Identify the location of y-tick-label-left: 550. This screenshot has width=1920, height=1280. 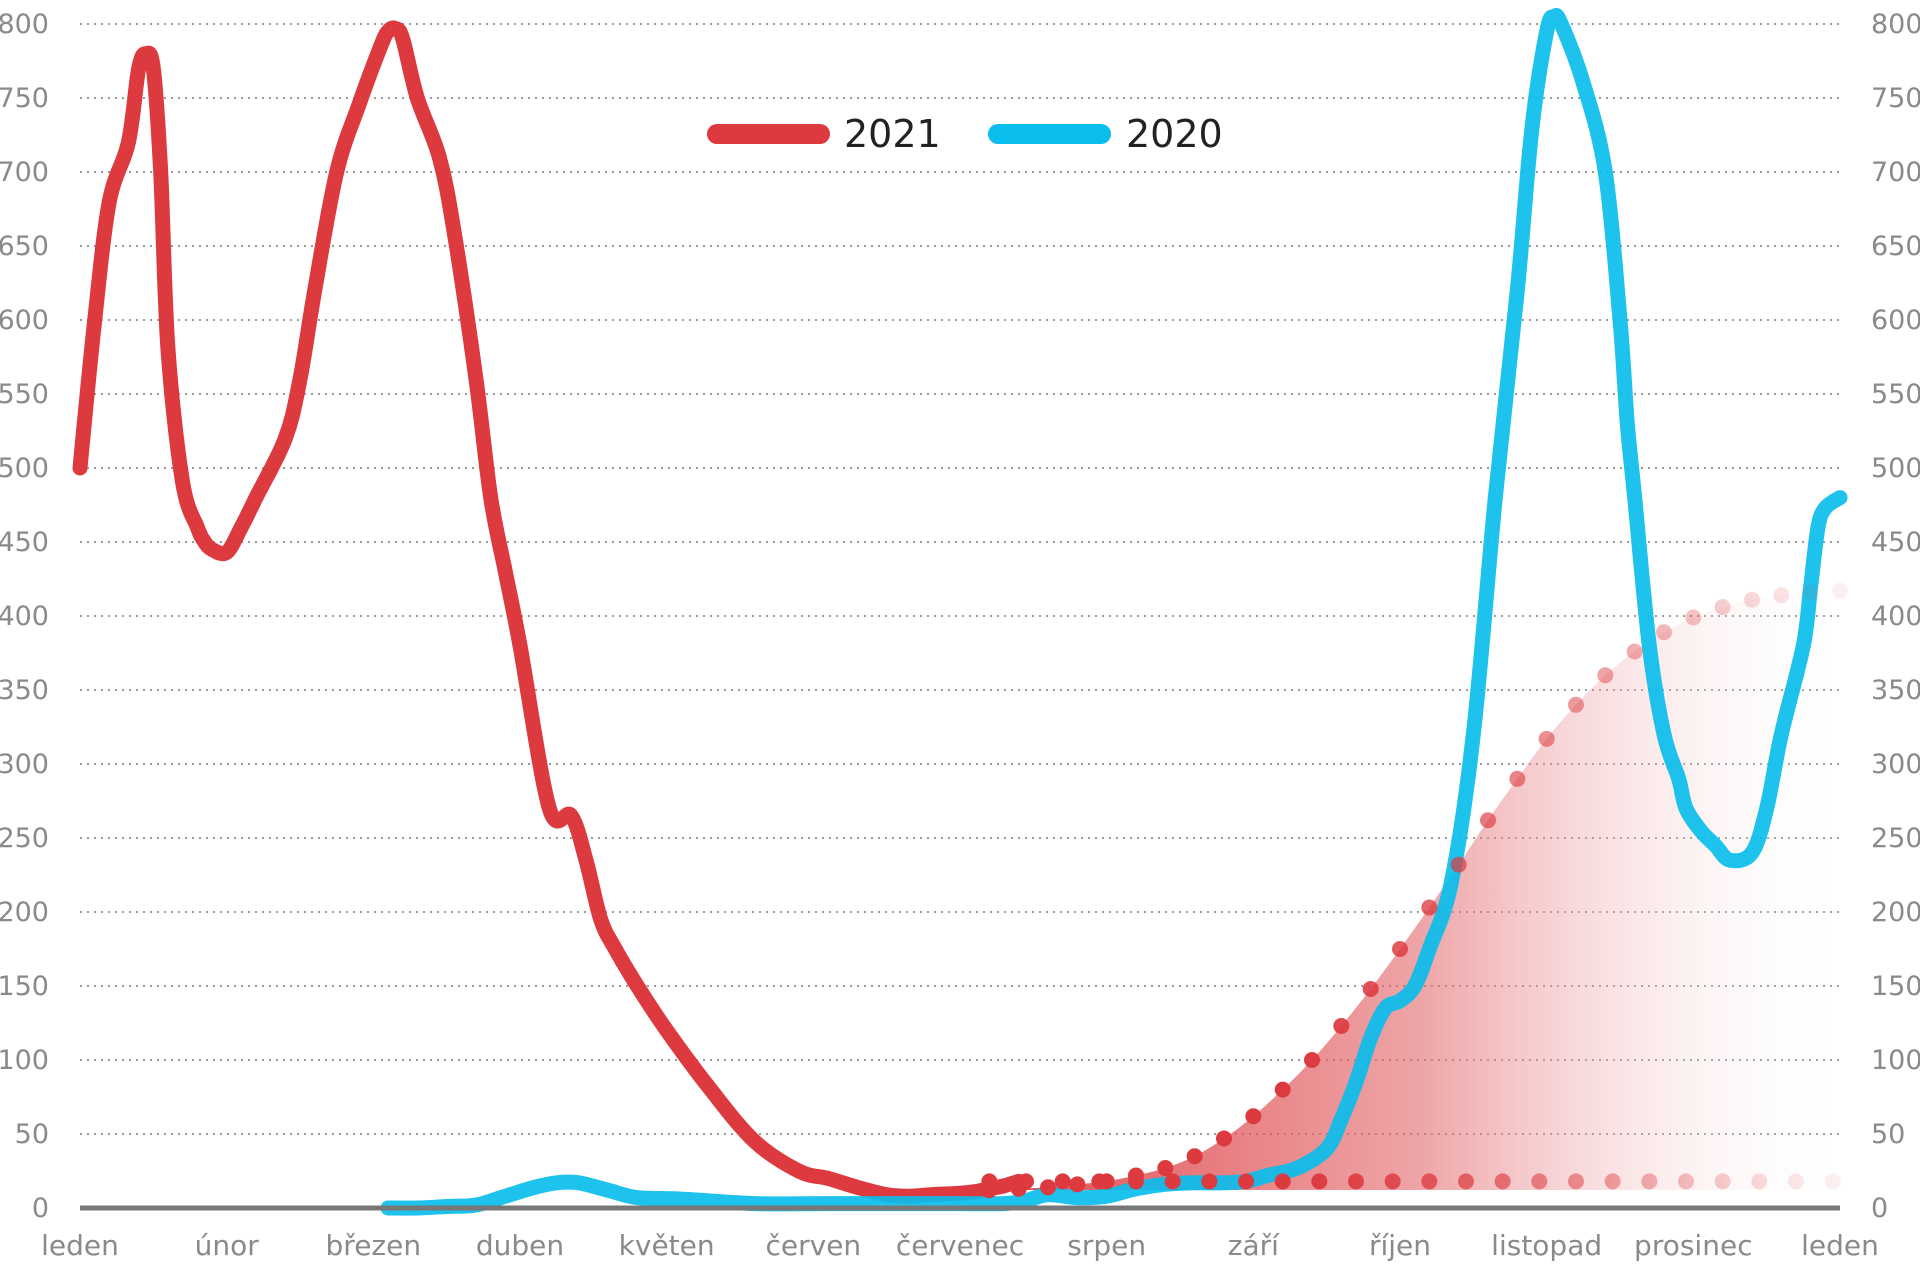
(24, 394).